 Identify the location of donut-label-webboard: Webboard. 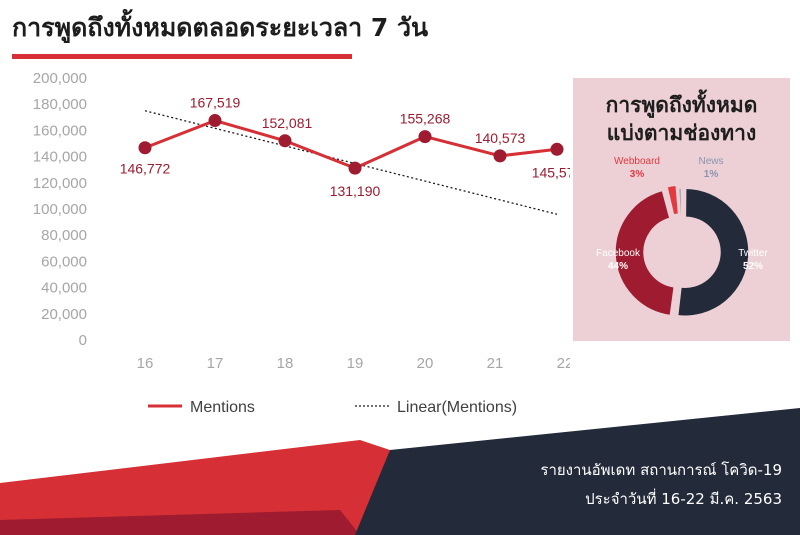
(637, 161).